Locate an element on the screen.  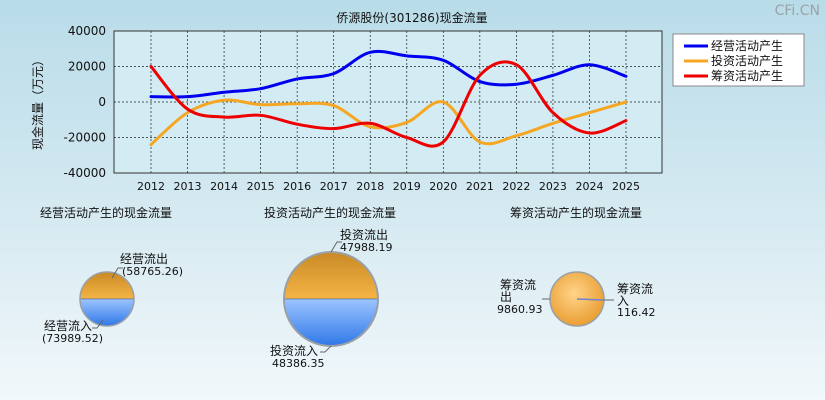
x-tick-label: 2023 is located at coordinates (553, 186).